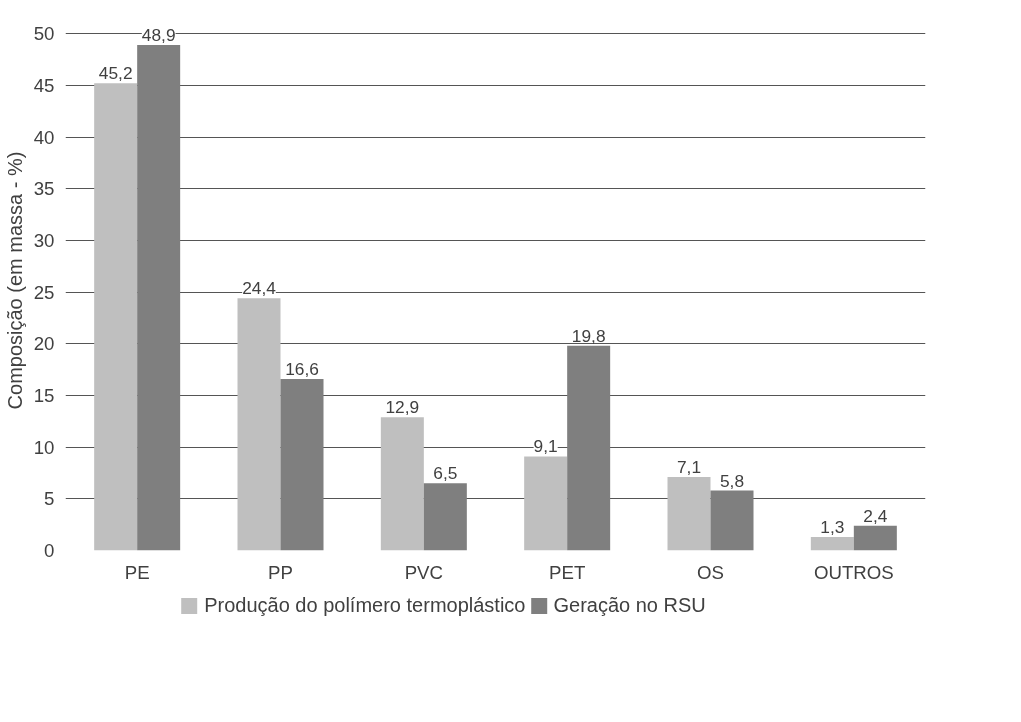  Describe the element at coordinates (137, 572) in the screenshot. I see `x-tick-label: PE` at that location.